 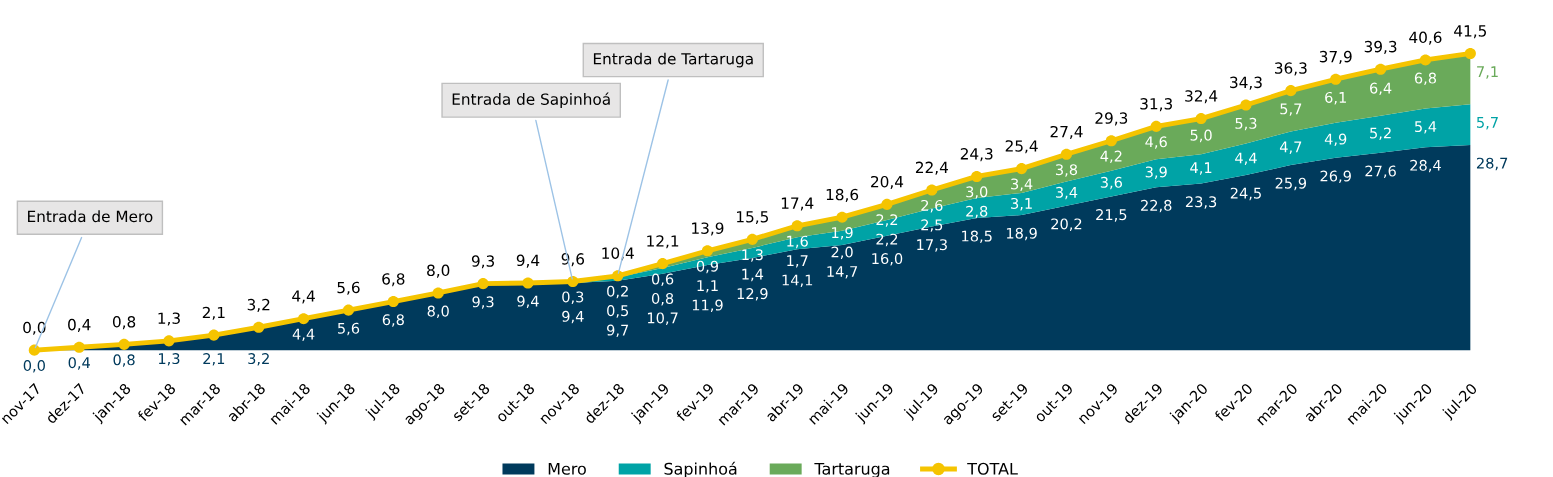 I want to click on data-label: 2,0, so click(x=842, y=253).